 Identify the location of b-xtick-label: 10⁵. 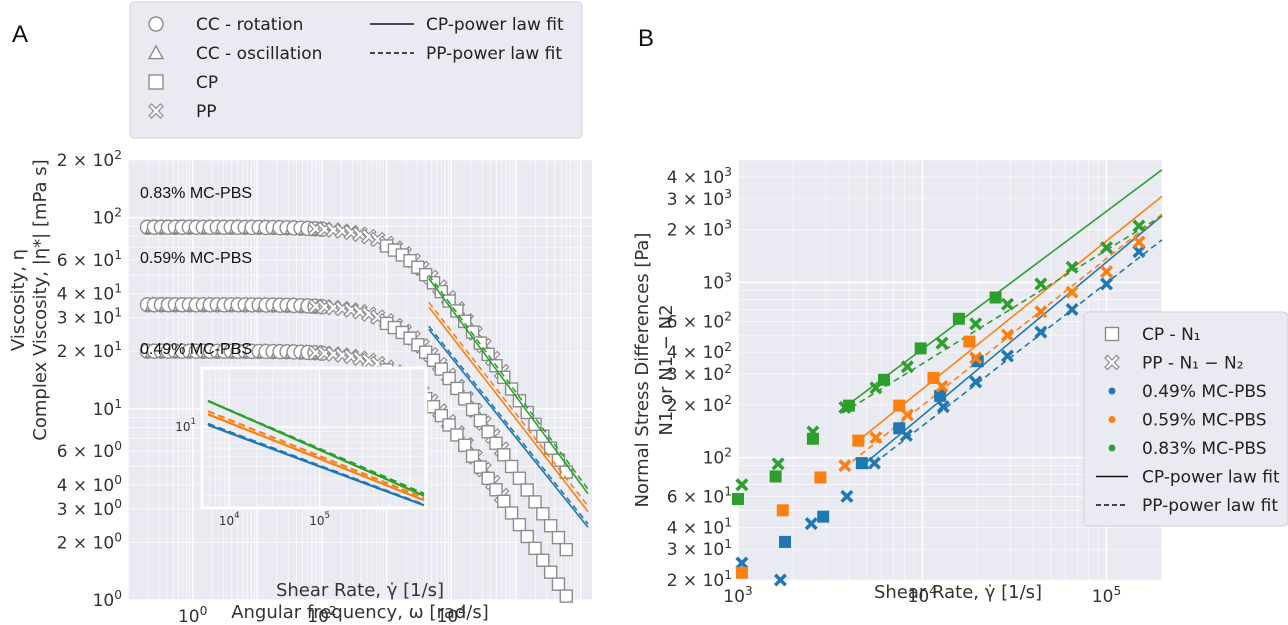
(1106, 595).